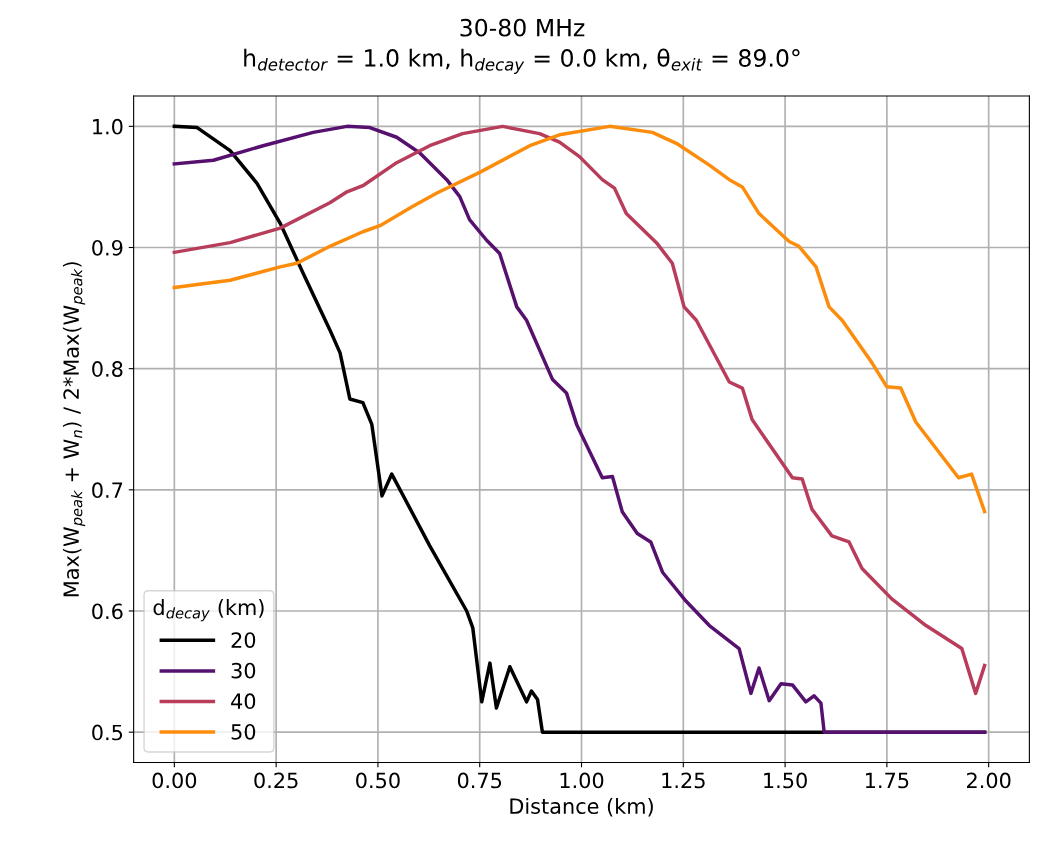 This screenshot has width=1044, height=850. What do you see at coordinates (243, 670) in the screenshot?
I see `legend-label: 30` at bounding box center [243, 670].